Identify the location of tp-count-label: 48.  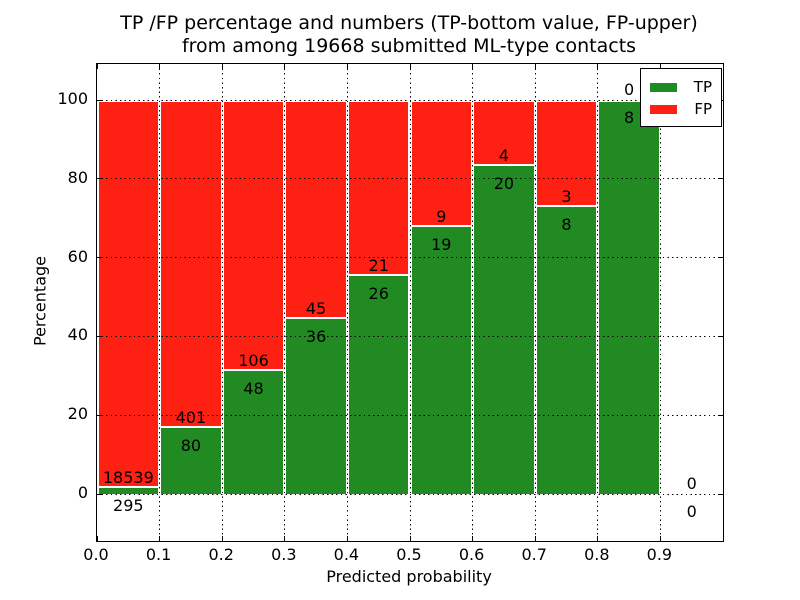
(253, 389).